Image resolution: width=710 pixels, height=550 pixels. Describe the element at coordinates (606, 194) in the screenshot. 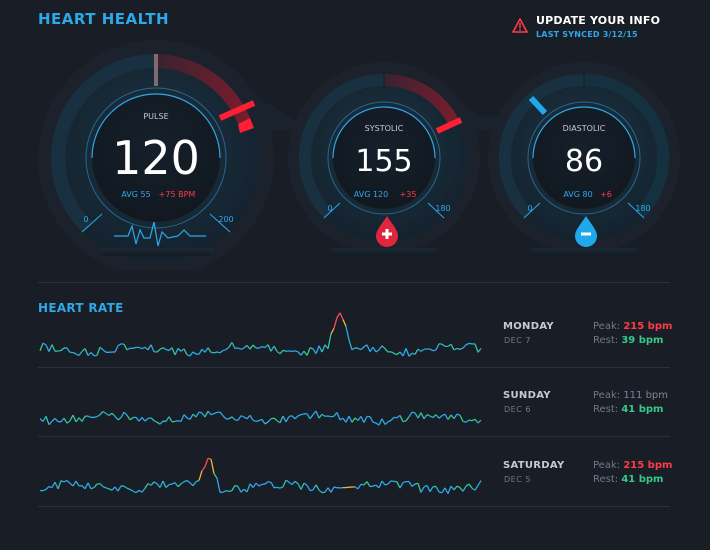

I see `diastolic-delta: +6` at that location.